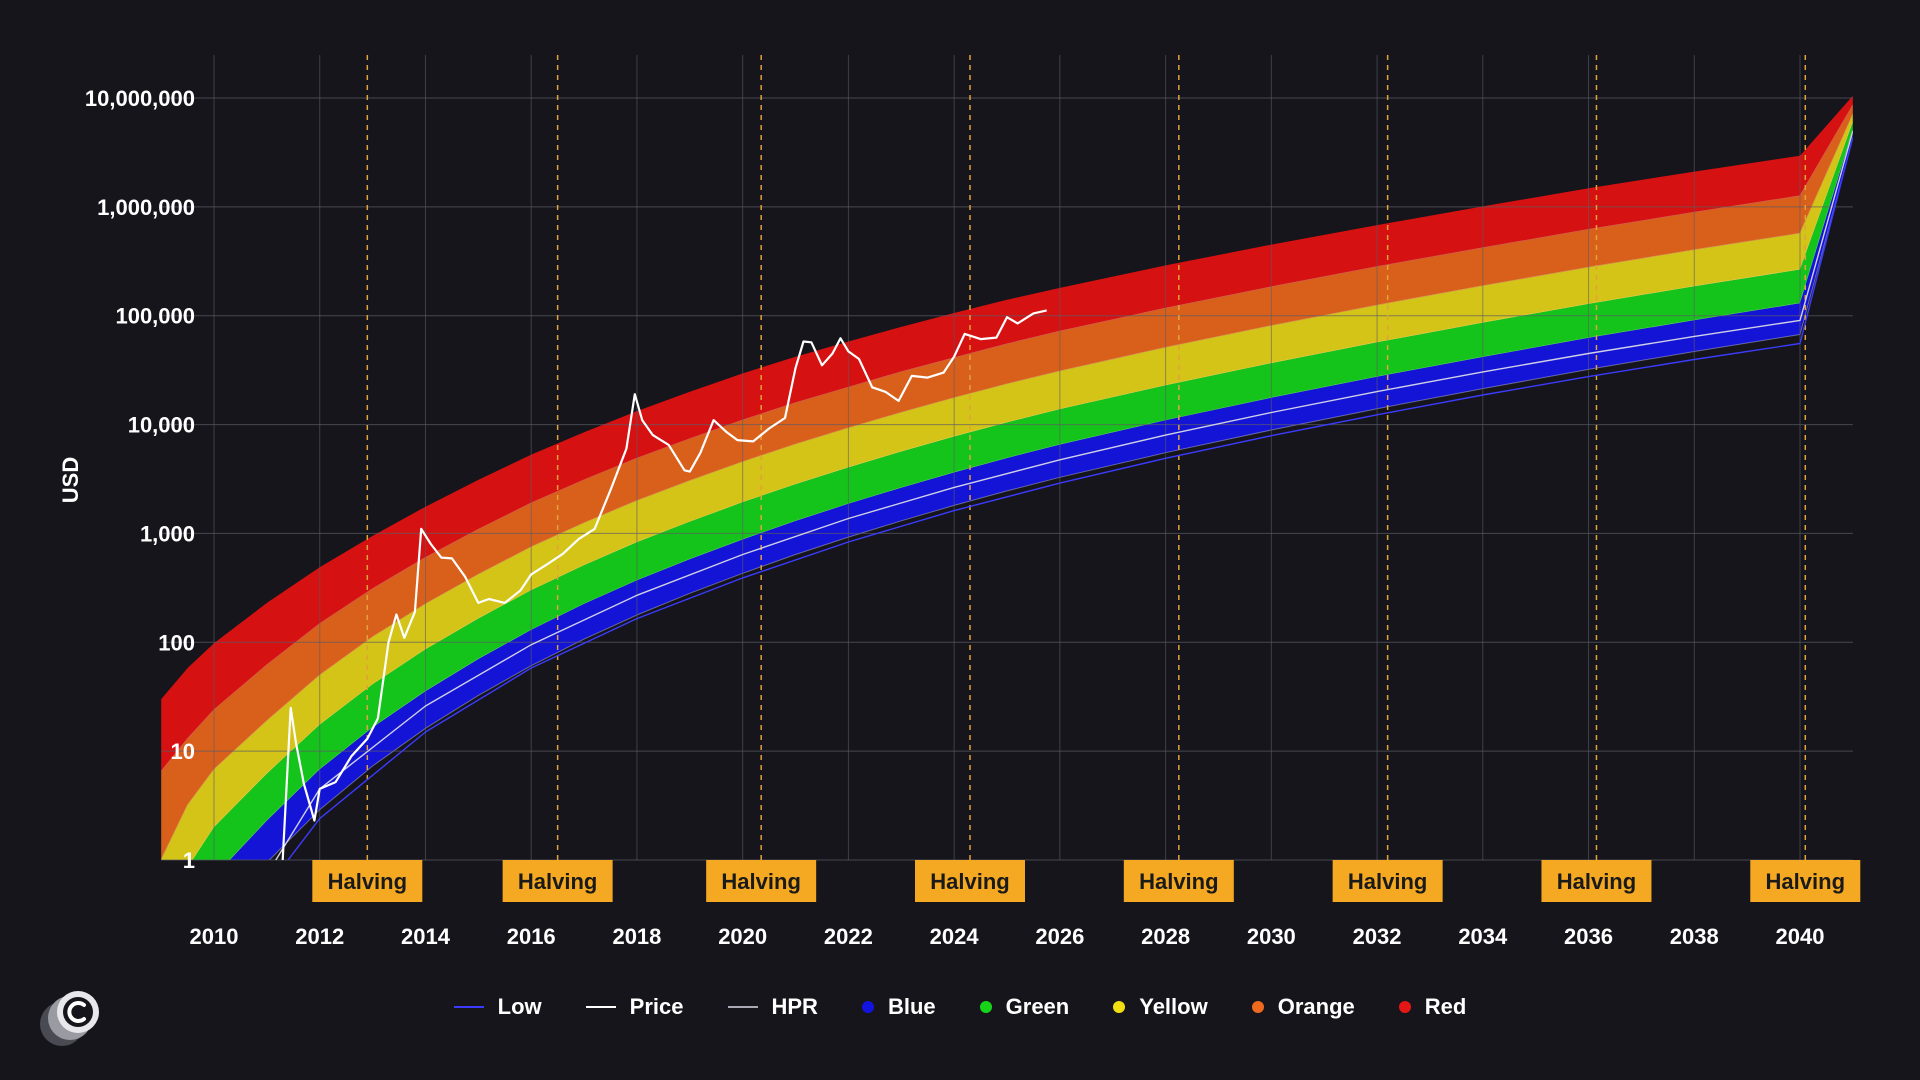  Describe the element at coordinates (71, 1020) in the screenshot. I see `brand-logo-icon` at that location.